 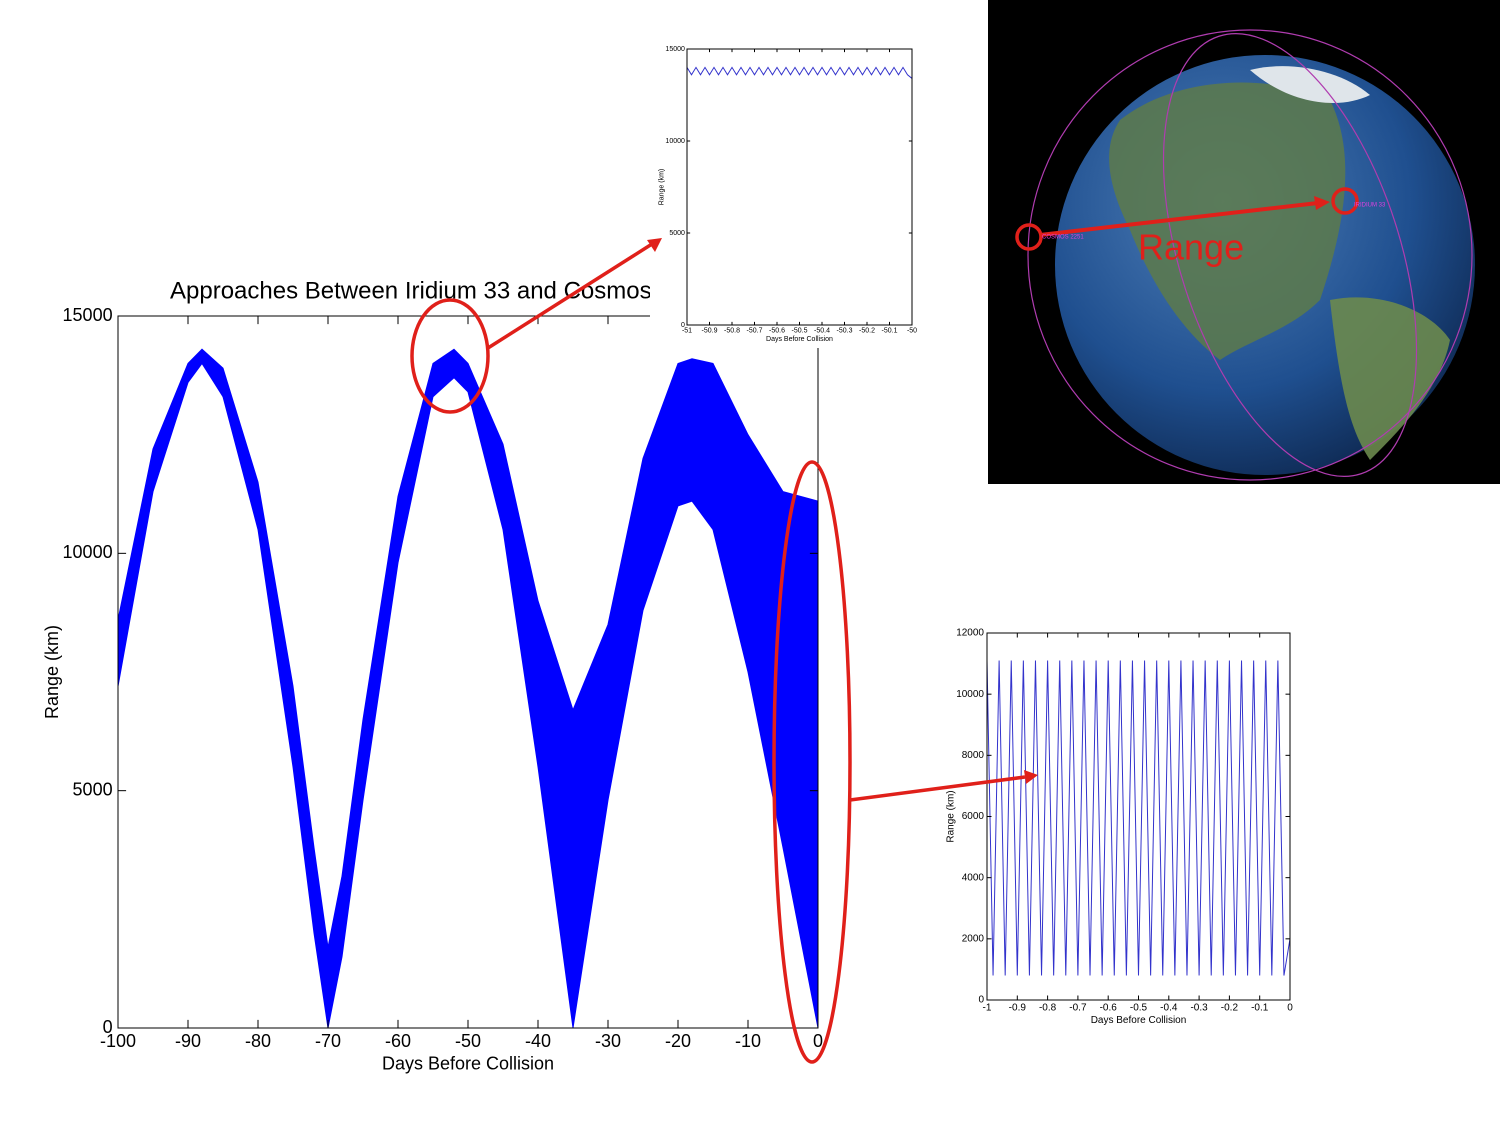 What do you see at coordinates (1191, 247) in the screenshot?
I see `range-label: Range` at bounding box center [1191, 247].